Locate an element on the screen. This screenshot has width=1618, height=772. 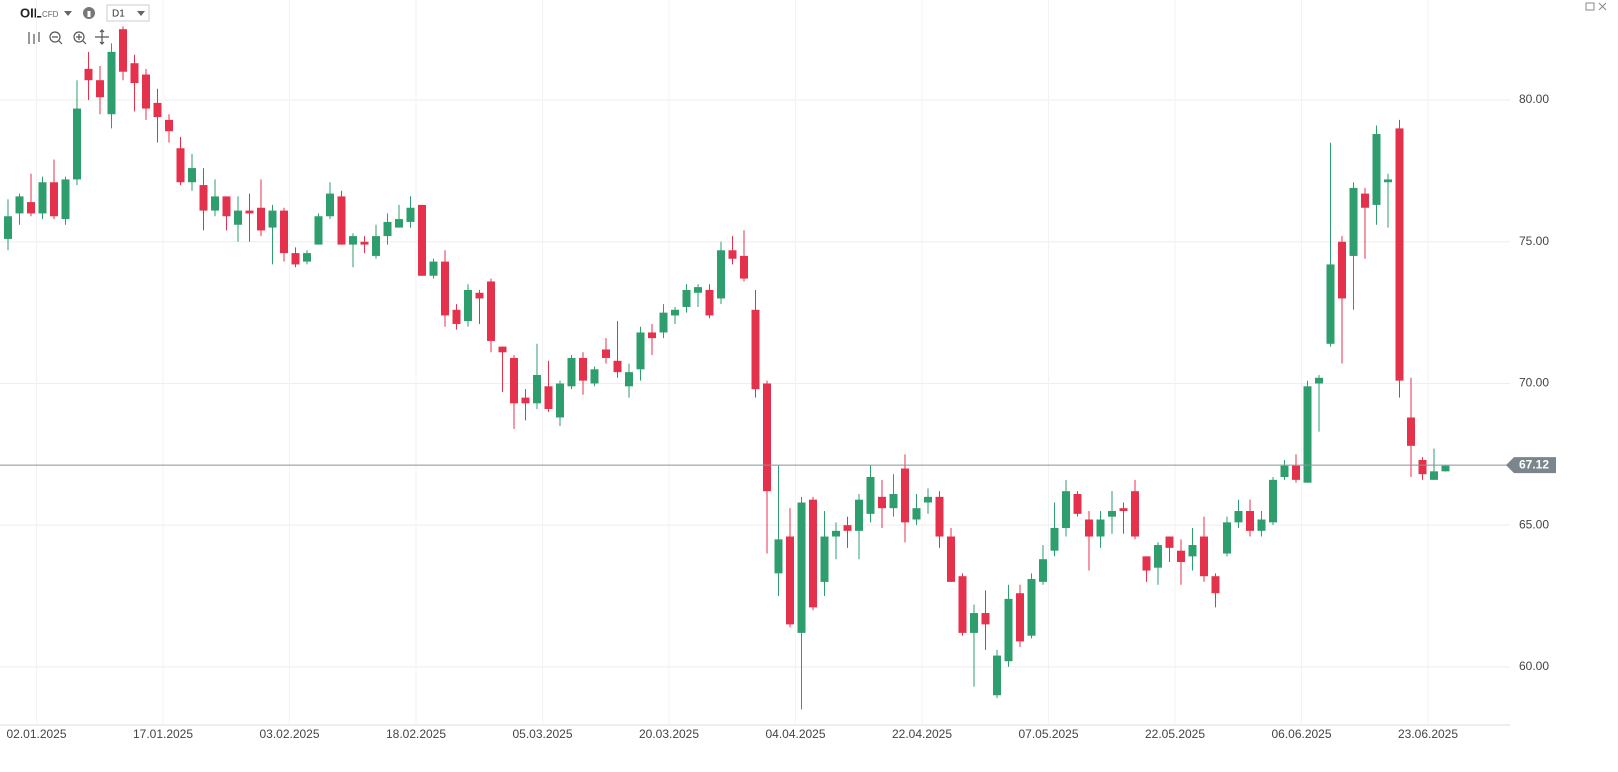
x-tick-label: 07.05.2025 is located at coordinates (1048, 734).